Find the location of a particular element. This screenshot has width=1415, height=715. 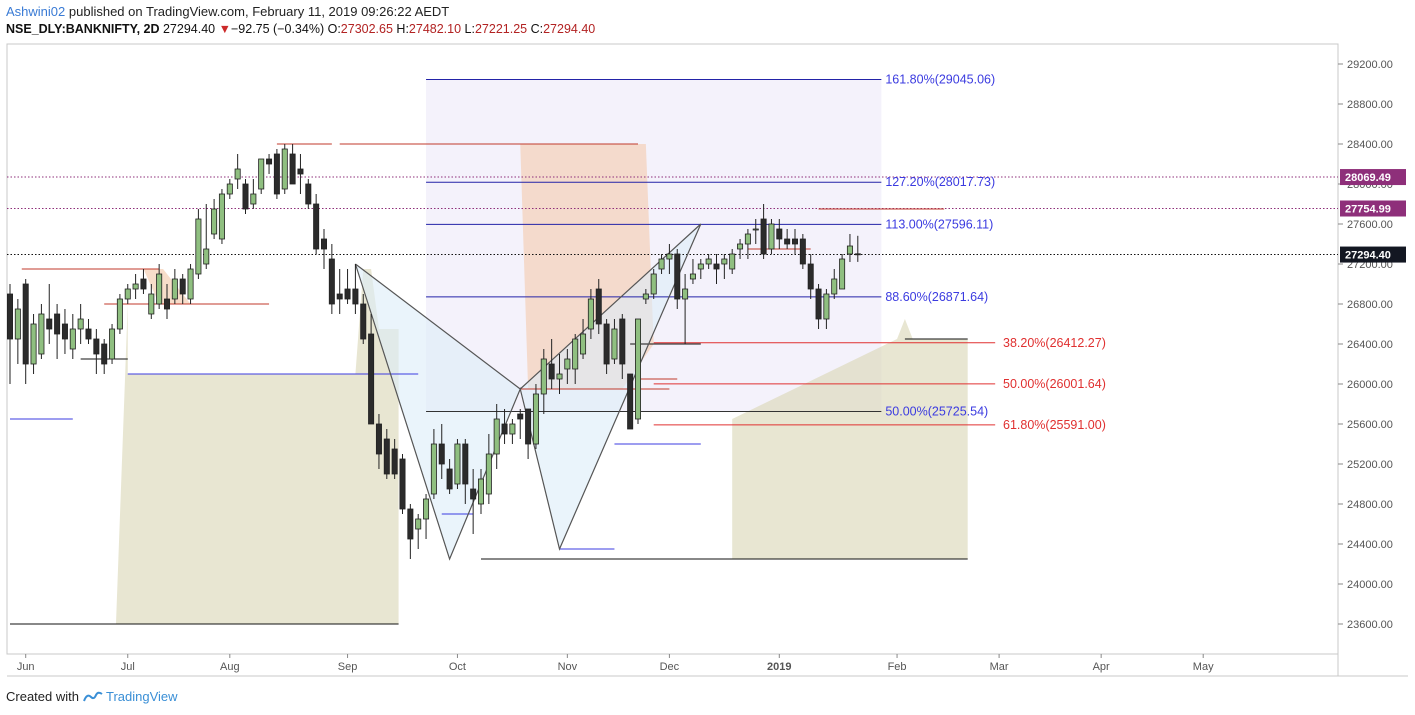

symbol-label: NSE_DLY:BANKNIFTY, 2D is located at coordinates (83, 29).